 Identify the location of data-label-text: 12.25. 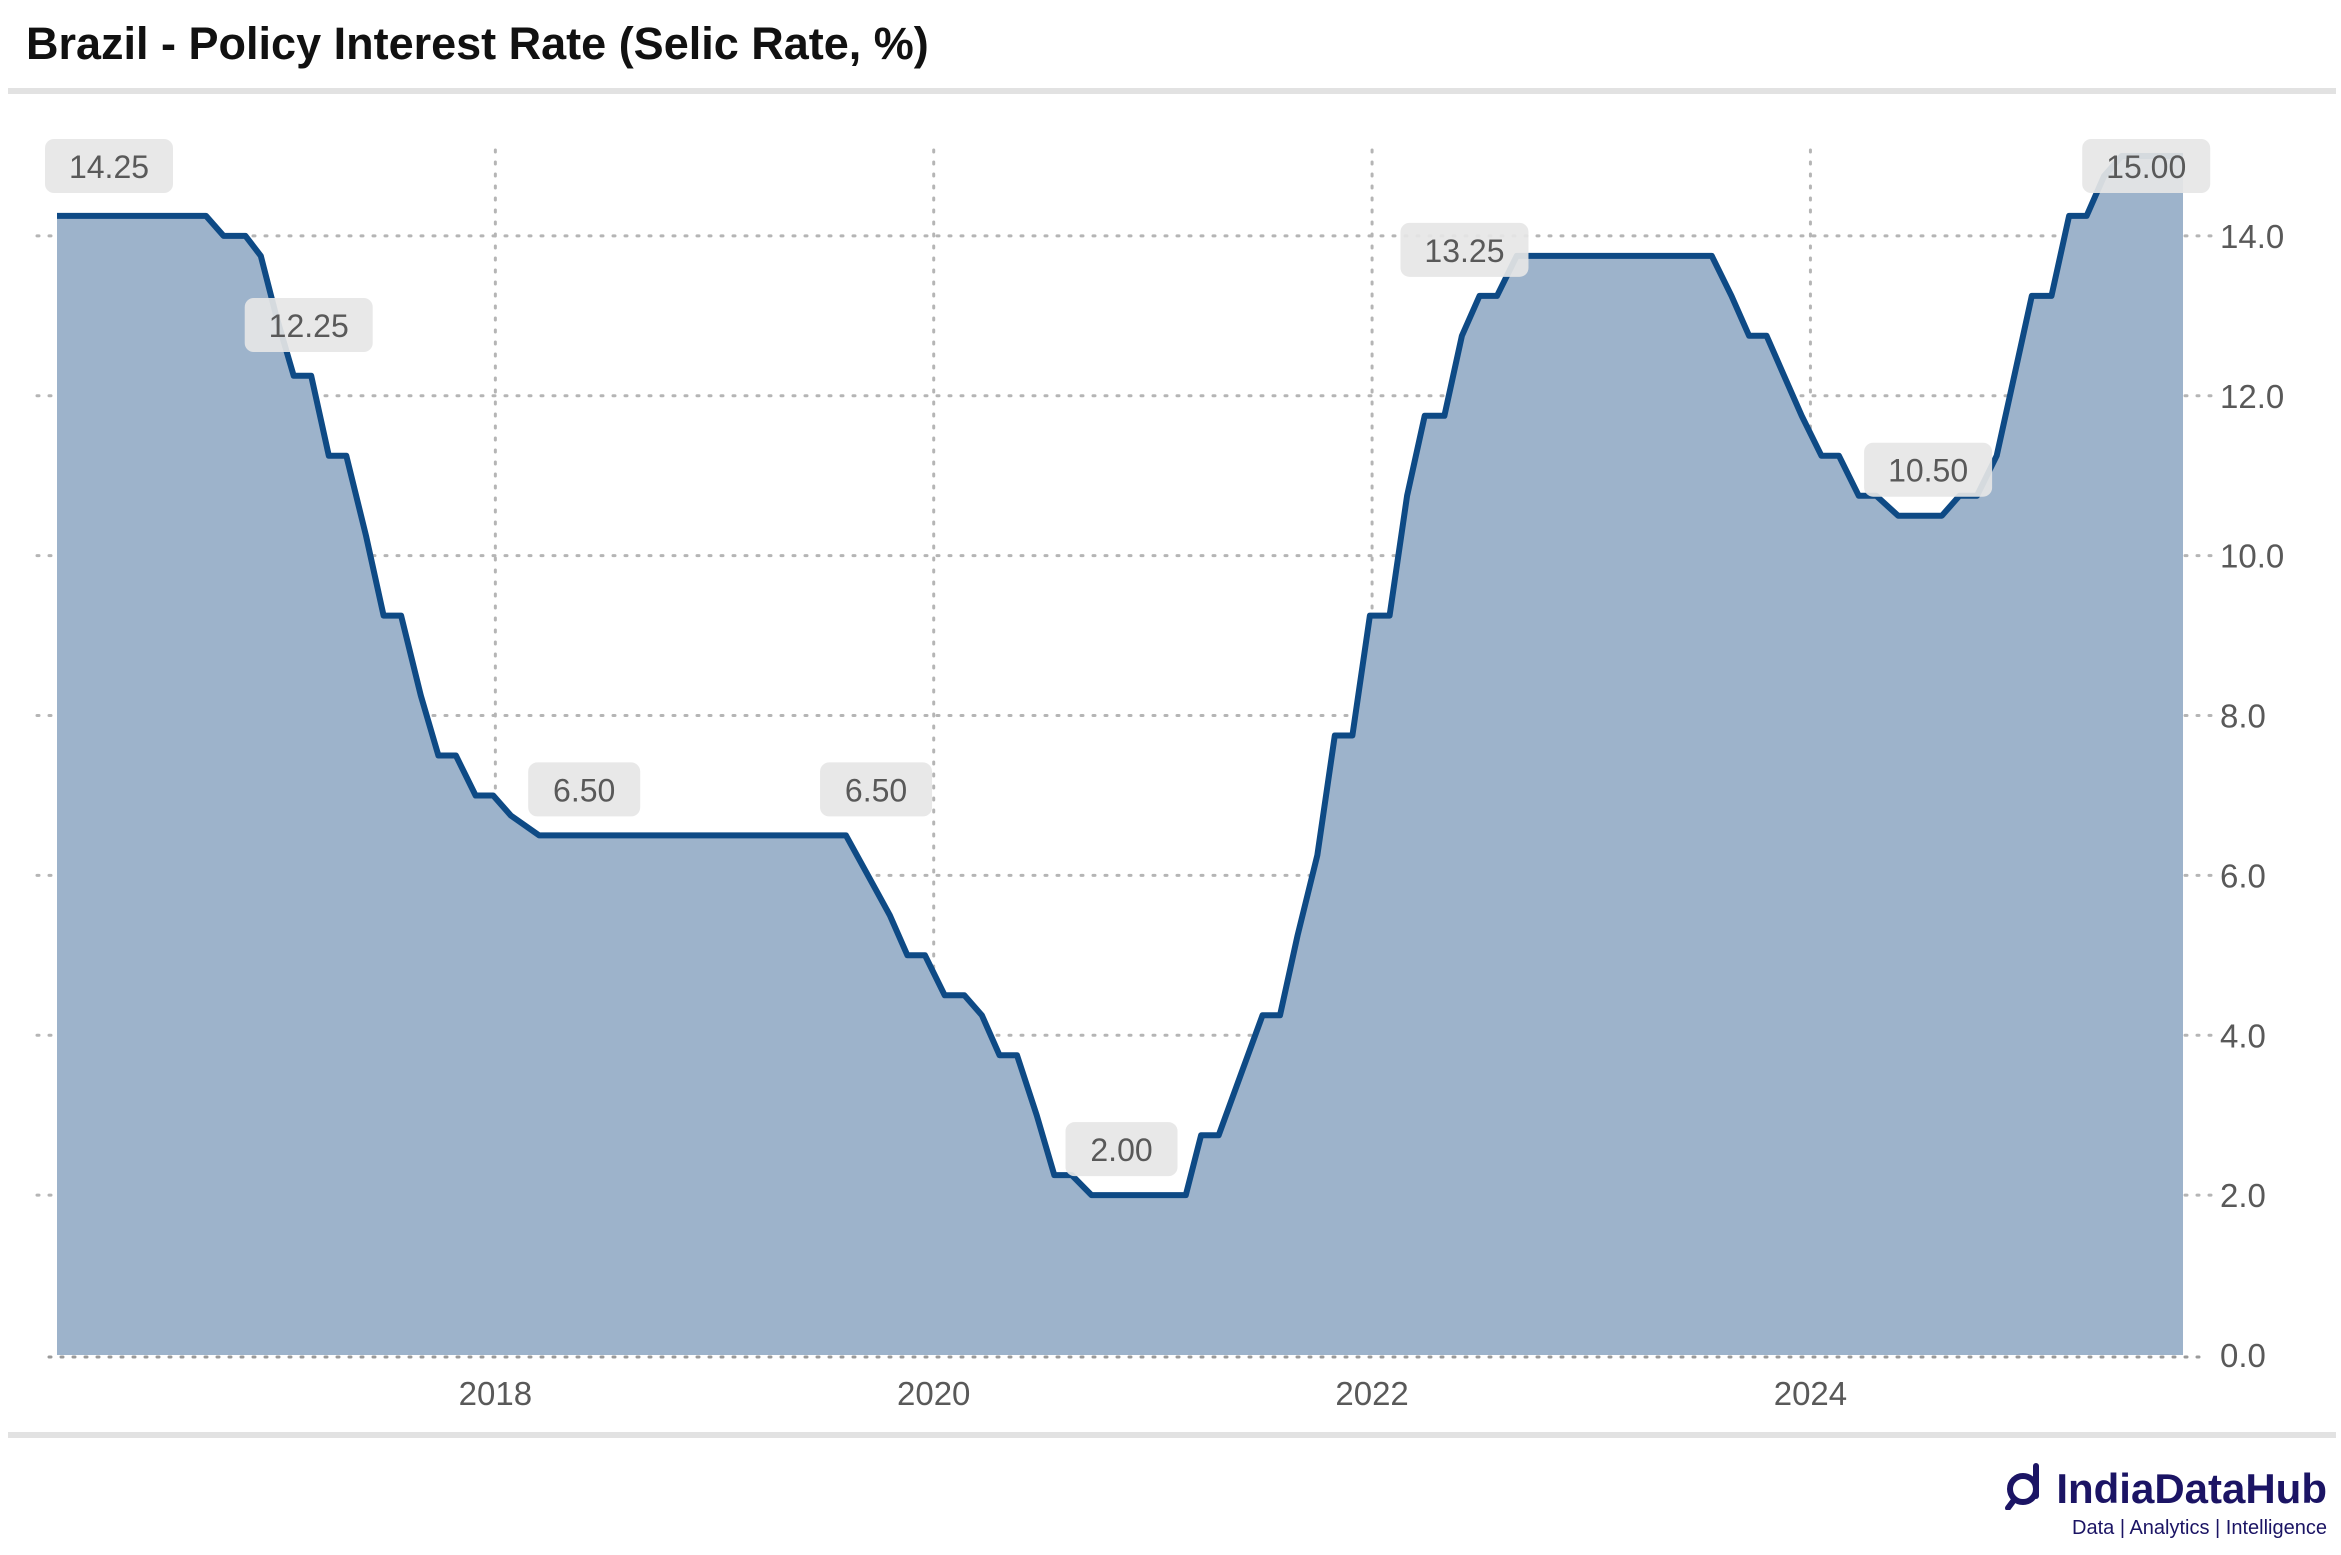
(309, 326).